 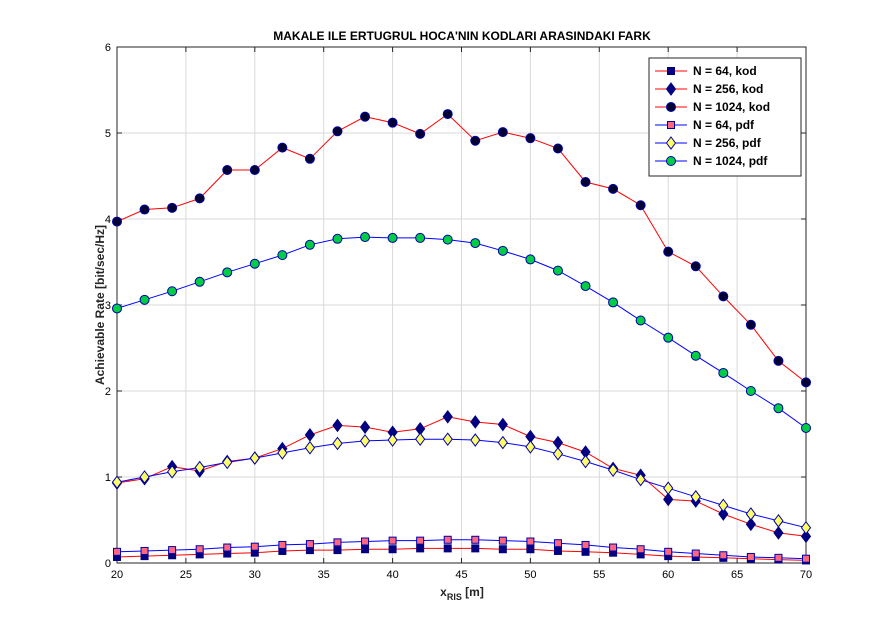 What do you see at coordinates (708, 143) in the screenshot?
I see `legend-item: N = 256, pdf` at bounding box center [708, 143].